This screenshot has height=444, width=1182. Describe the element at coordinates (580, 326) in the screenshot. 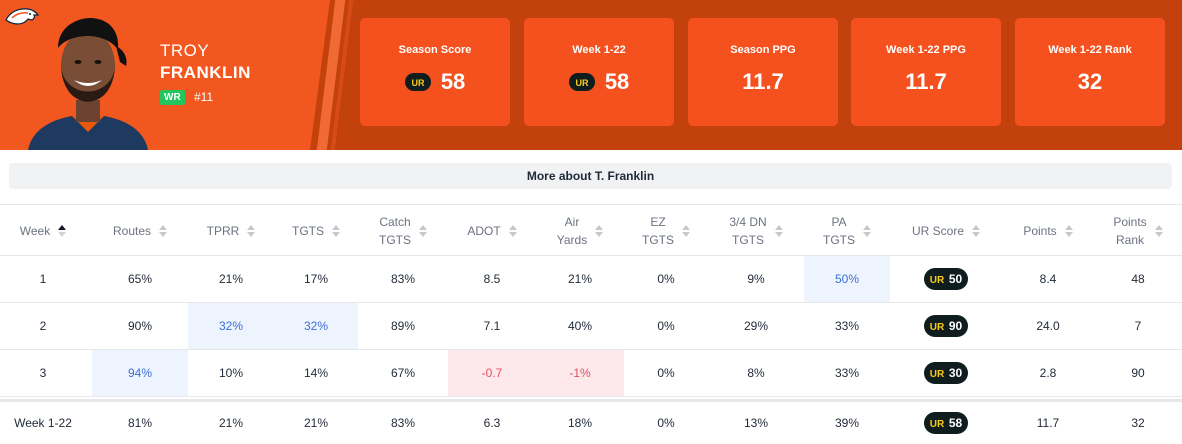

I see `cell-air-yards: 40%` at that location.